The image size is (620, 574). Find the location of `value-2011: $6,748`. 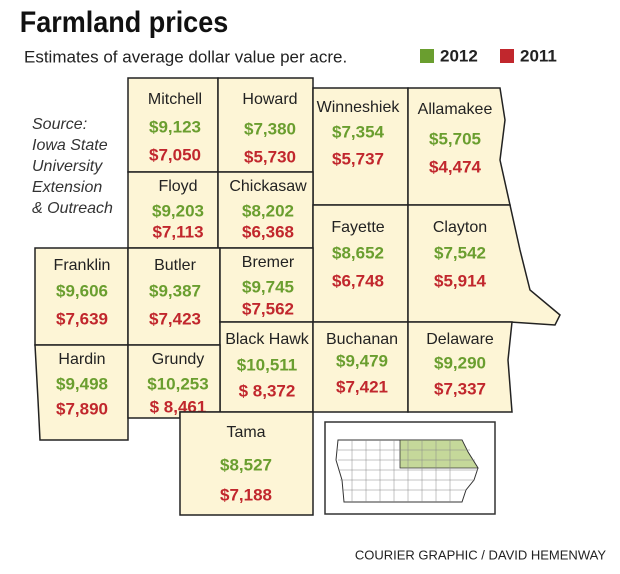

value-2011: $6,748 is located at coordinates (358, 280).